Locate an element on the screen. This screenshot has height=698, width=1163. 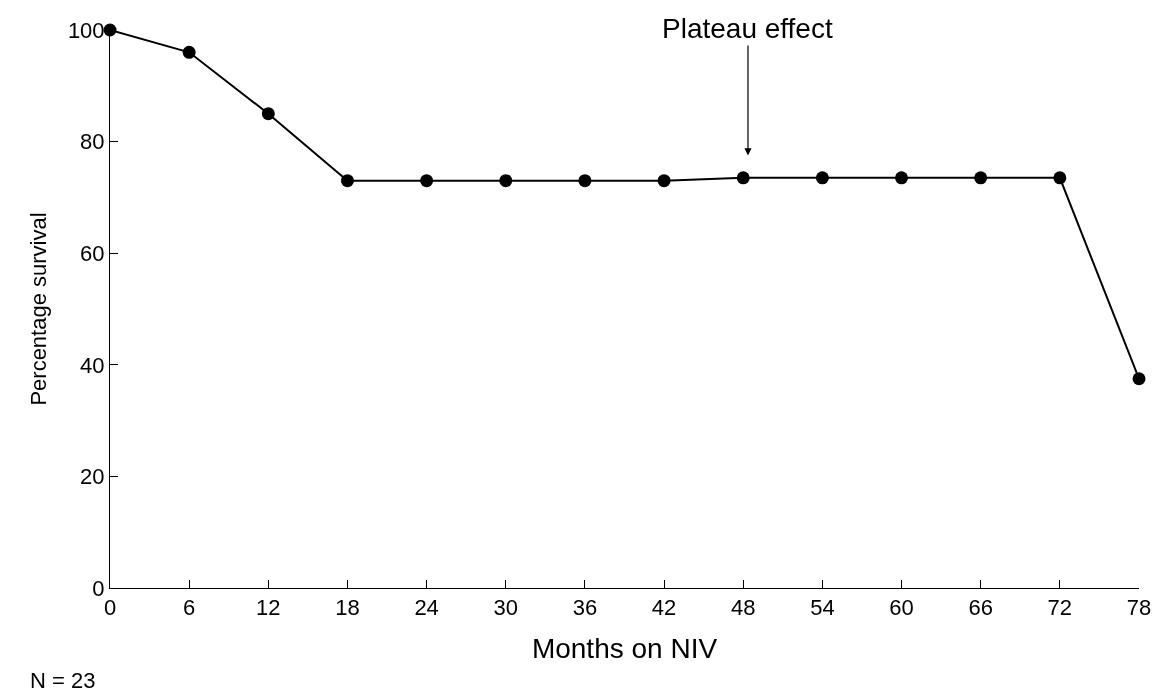
x-tick-label: 54 is located at coordinates (822, 608).